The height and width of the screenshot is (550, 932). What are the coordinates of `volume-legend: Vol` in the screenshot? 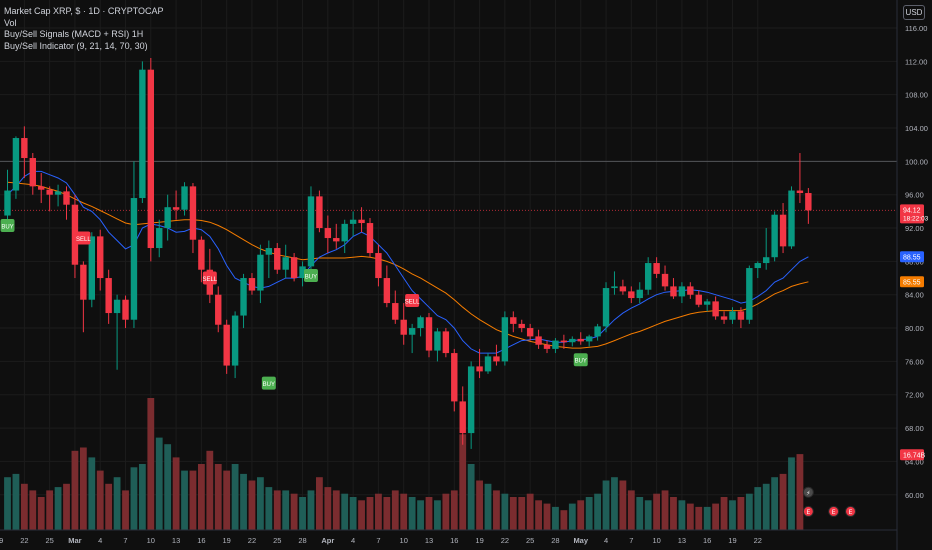 It's located at (10, 22).